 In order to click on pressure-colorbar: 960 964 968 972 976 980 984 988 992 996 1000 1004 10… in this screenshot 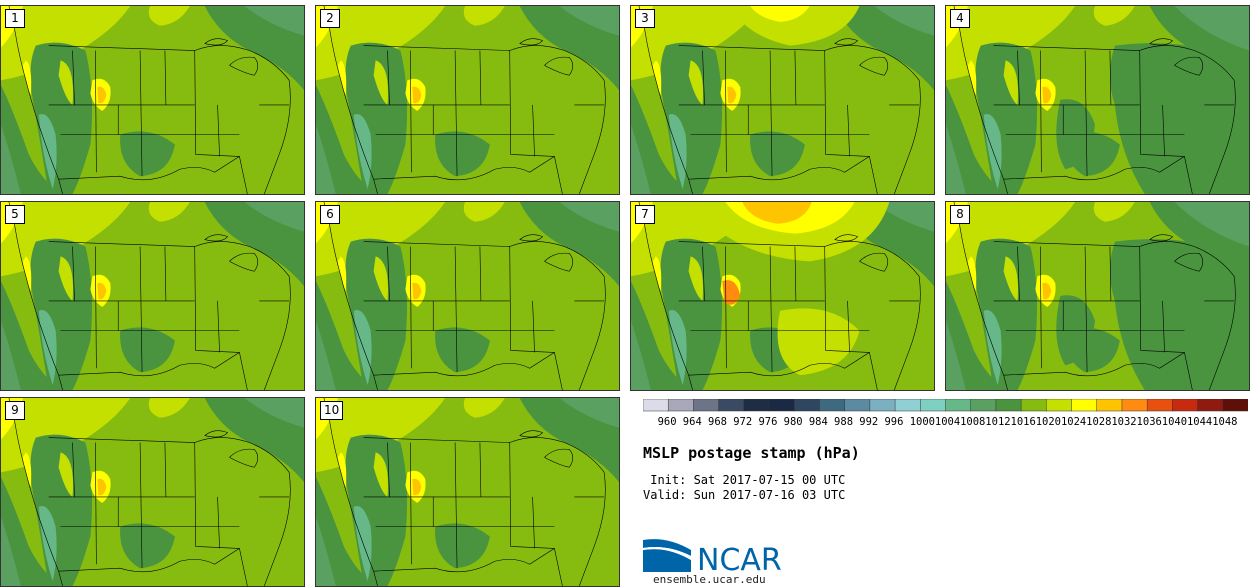, I will do `click(945, 413)`.